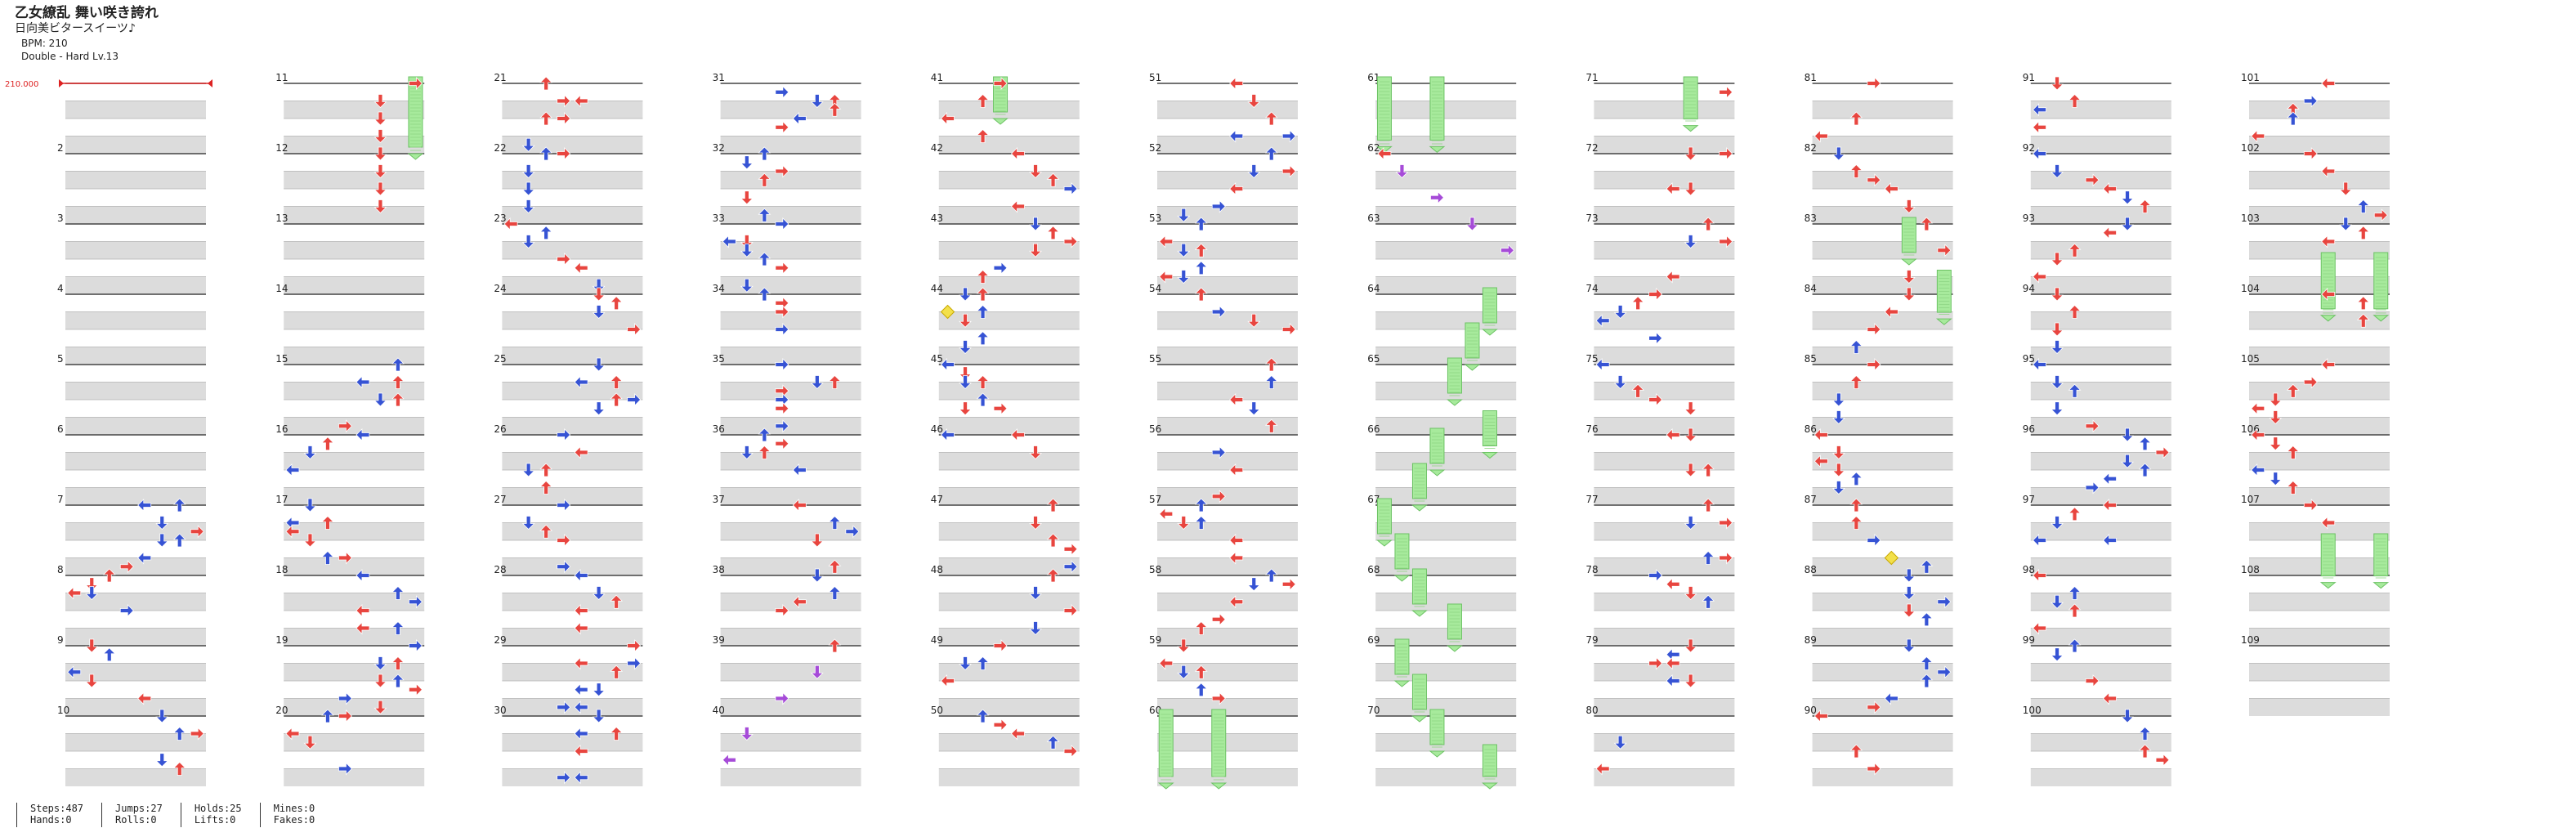 The image size is (2576, 837). Describe the element at coordinates (1155, 569) in the screenshot. I see `measure-number: 58` at that location.